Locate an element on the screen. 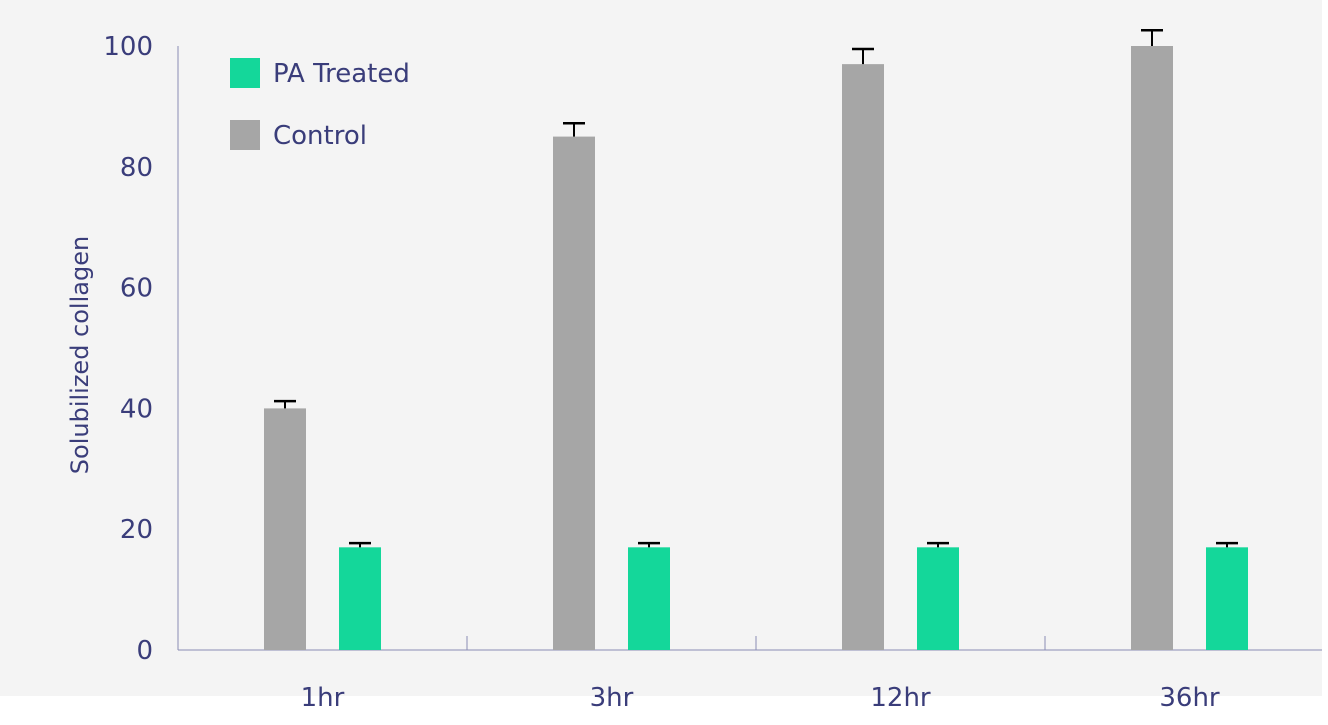 The image size is (1328, 725). y-ticks: 0 20 40 60 80 100 is located at coordinates (128, 349).